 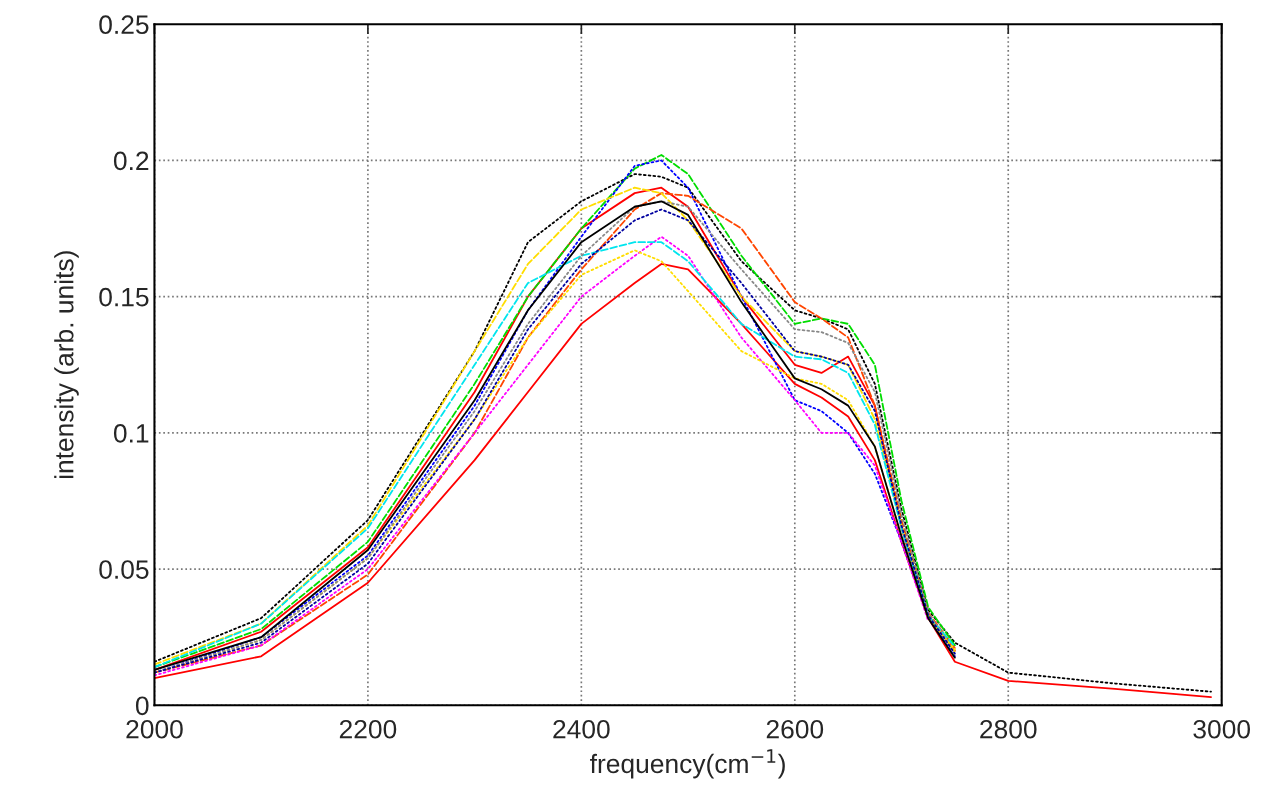 I want to click on y-tick-label: 0.1, so click(x=131, y=433).